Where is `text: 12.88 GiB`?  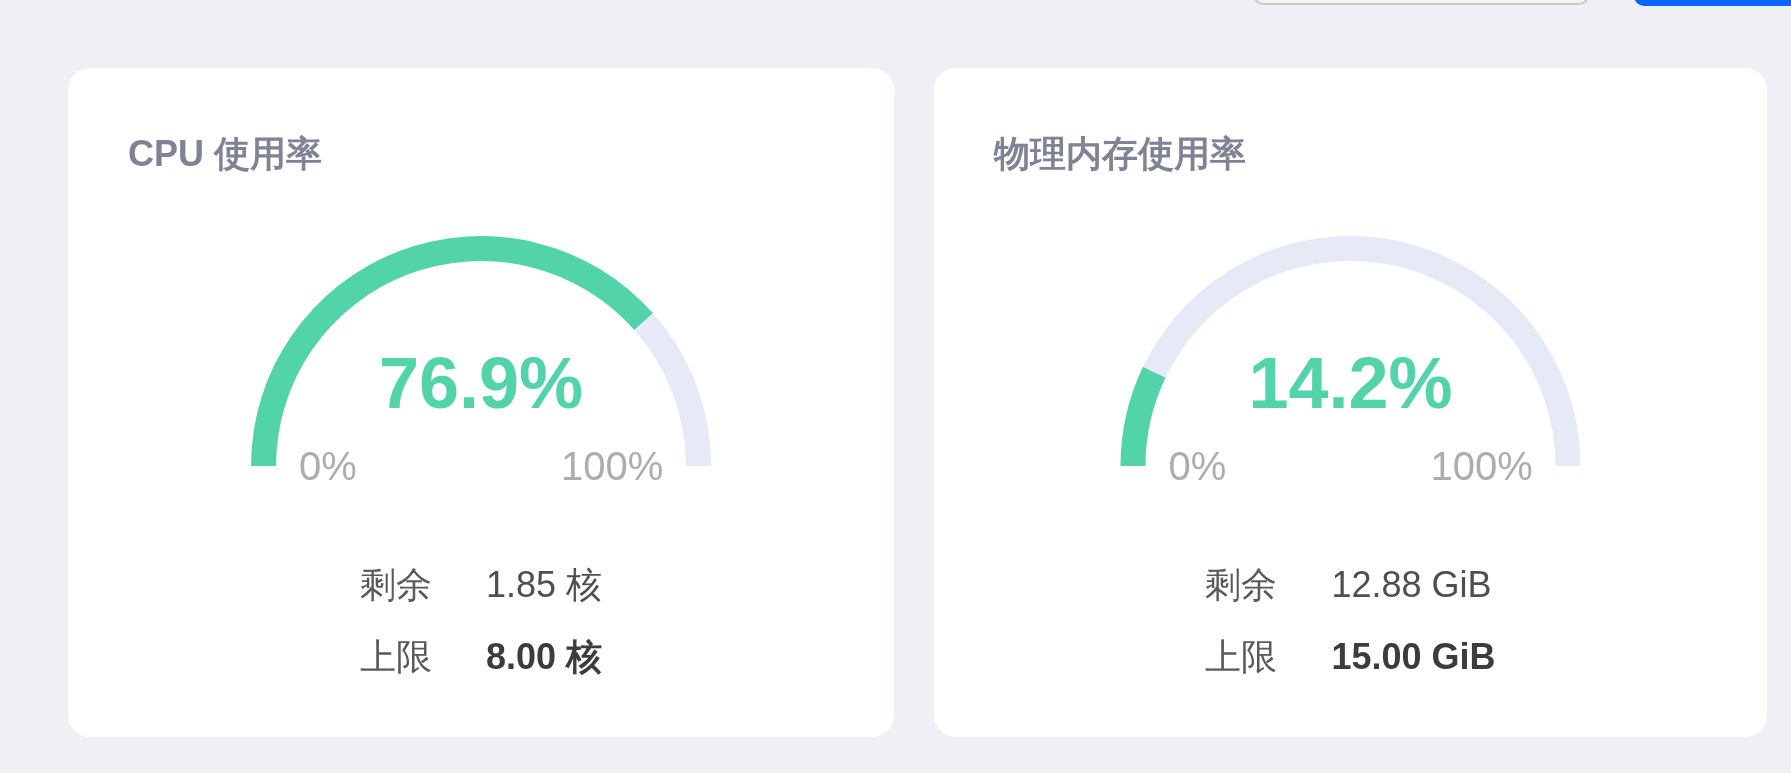
text: 12.88 GiB is located at coordinates (1412, 585).